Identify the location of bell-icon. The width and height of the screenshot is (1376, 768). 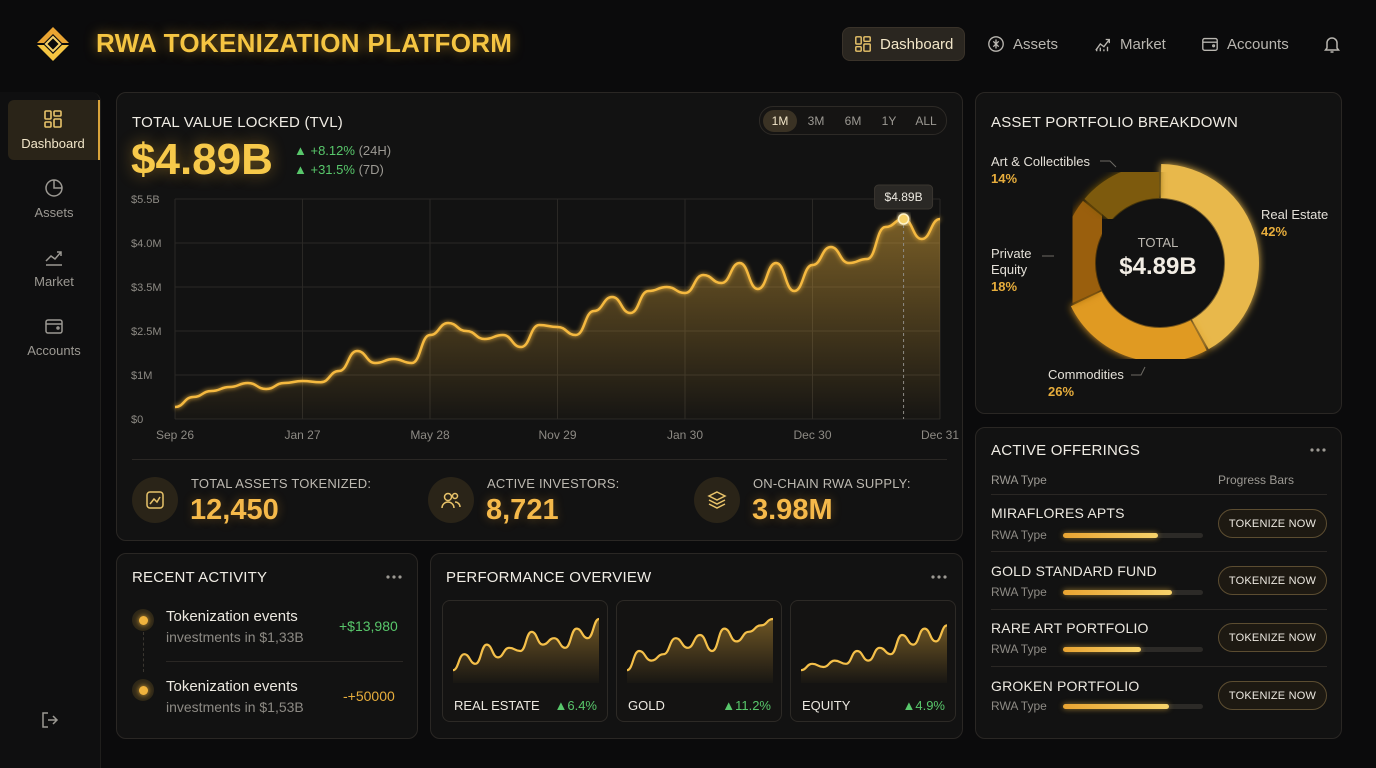
(1332, 44).